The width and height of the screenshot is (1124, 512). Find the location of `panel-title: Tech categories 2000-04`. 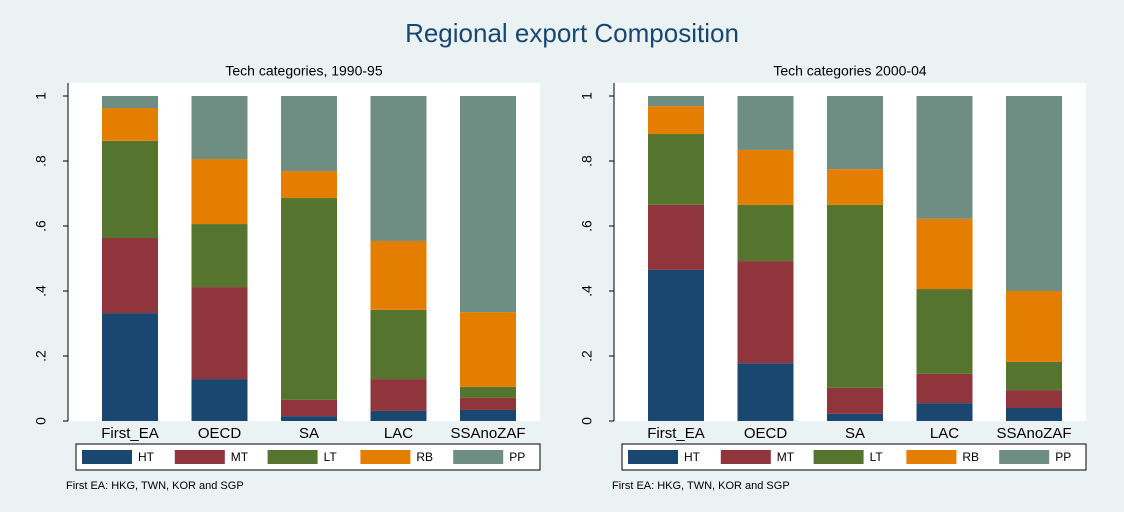

panel-title: Tech categories 2000-04 is located at coordinates (850, 71).